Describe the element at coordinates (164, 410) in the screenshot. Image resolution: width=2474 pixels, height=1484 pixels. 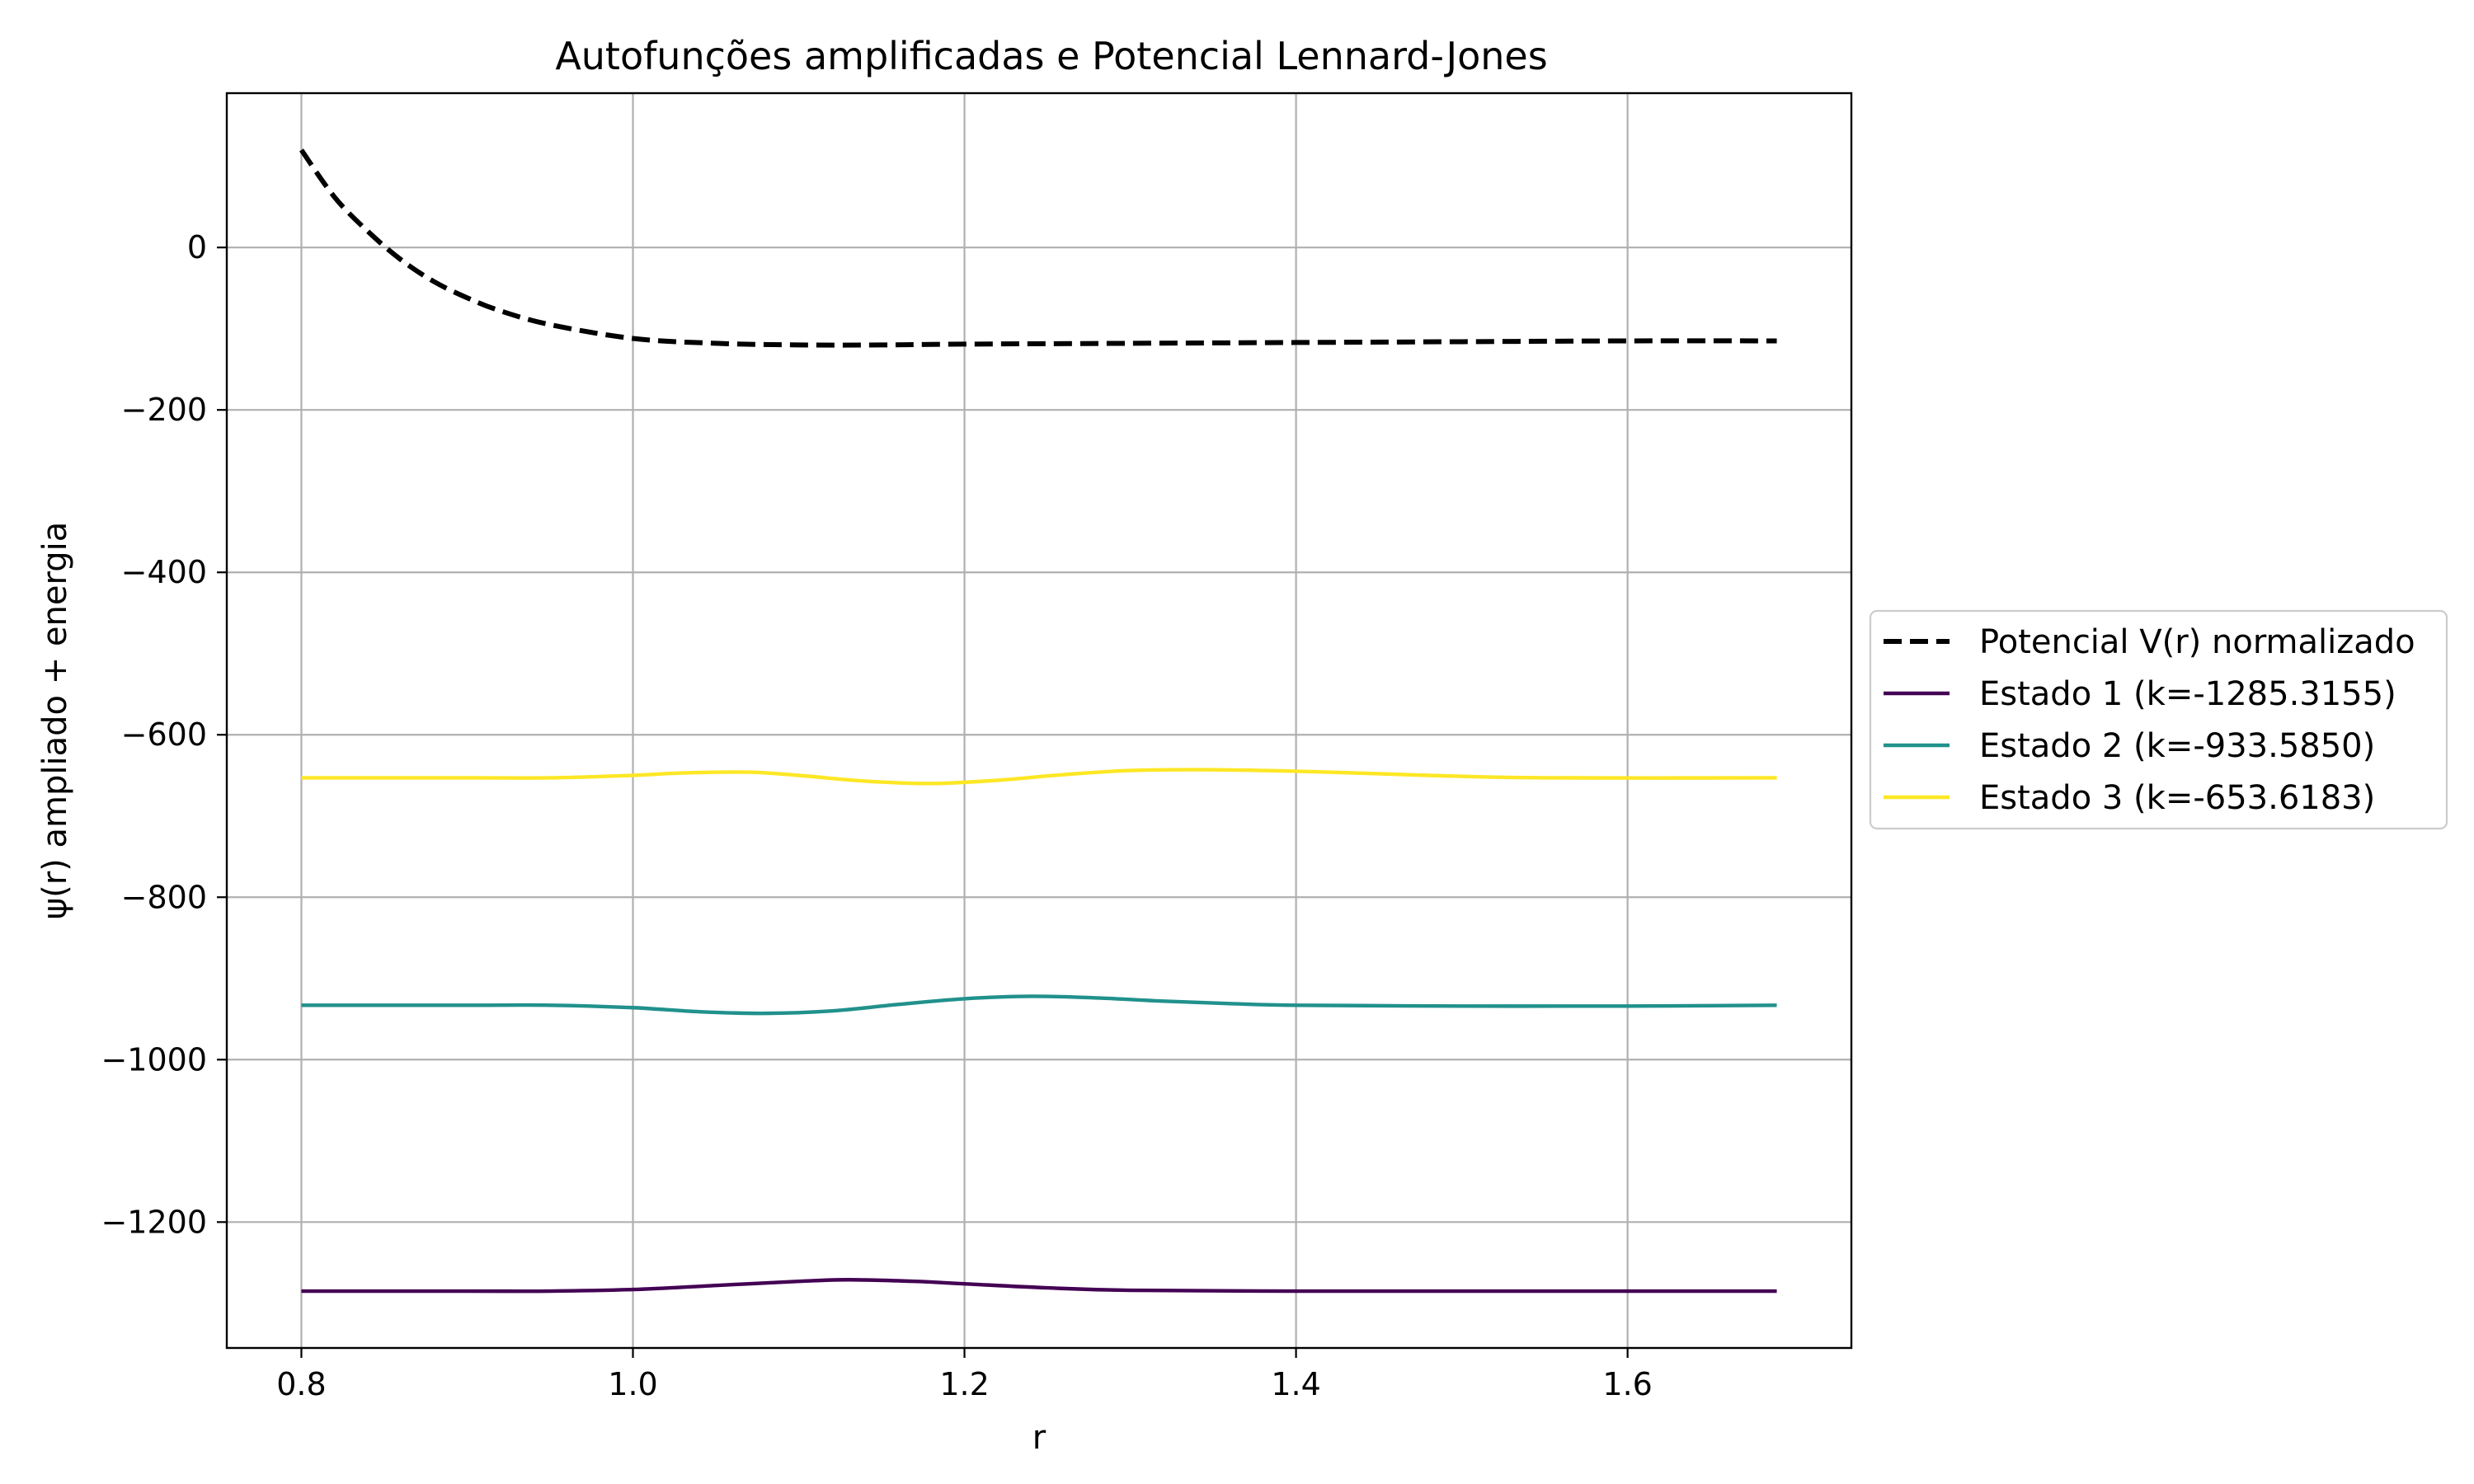
I see `y-tick-label: −200` at that location.